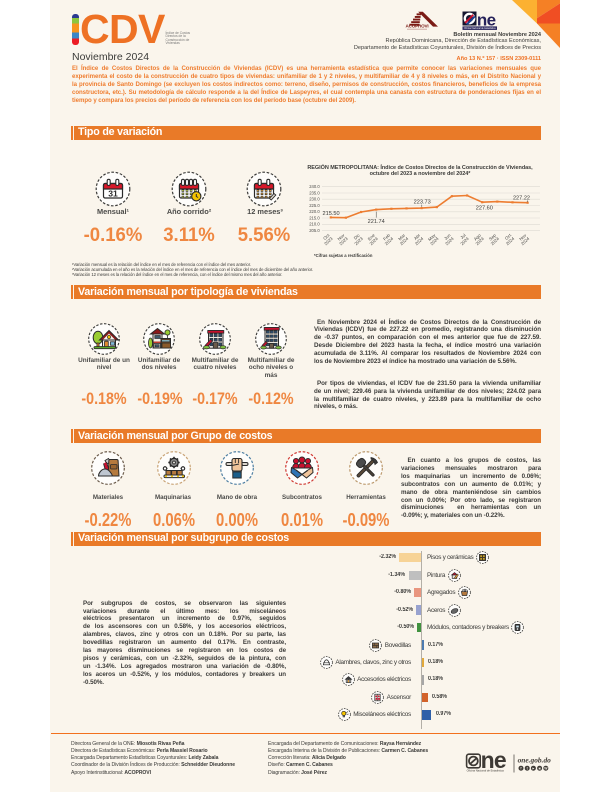  What do you see at coordinates (314, 192) in the screenshot?
I see `svg-text: 235.0` at bounding box center [314, 192].